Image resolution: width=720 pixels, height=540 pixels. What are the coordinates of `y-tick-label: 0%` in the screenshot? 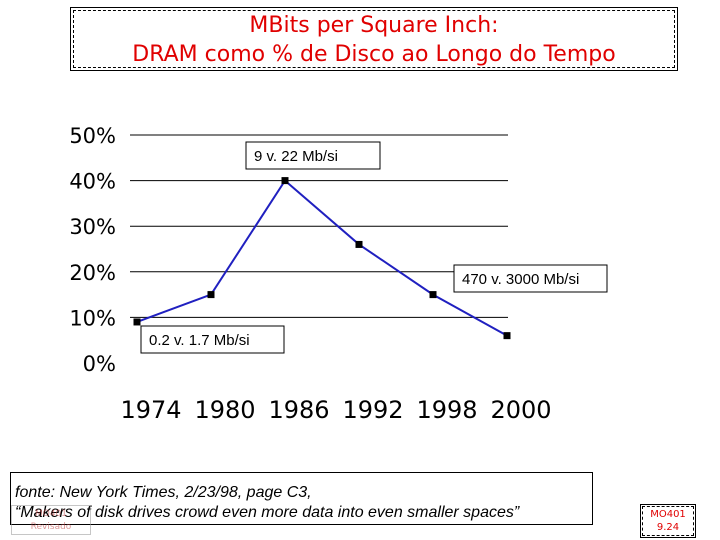 It's located at (99, 364).